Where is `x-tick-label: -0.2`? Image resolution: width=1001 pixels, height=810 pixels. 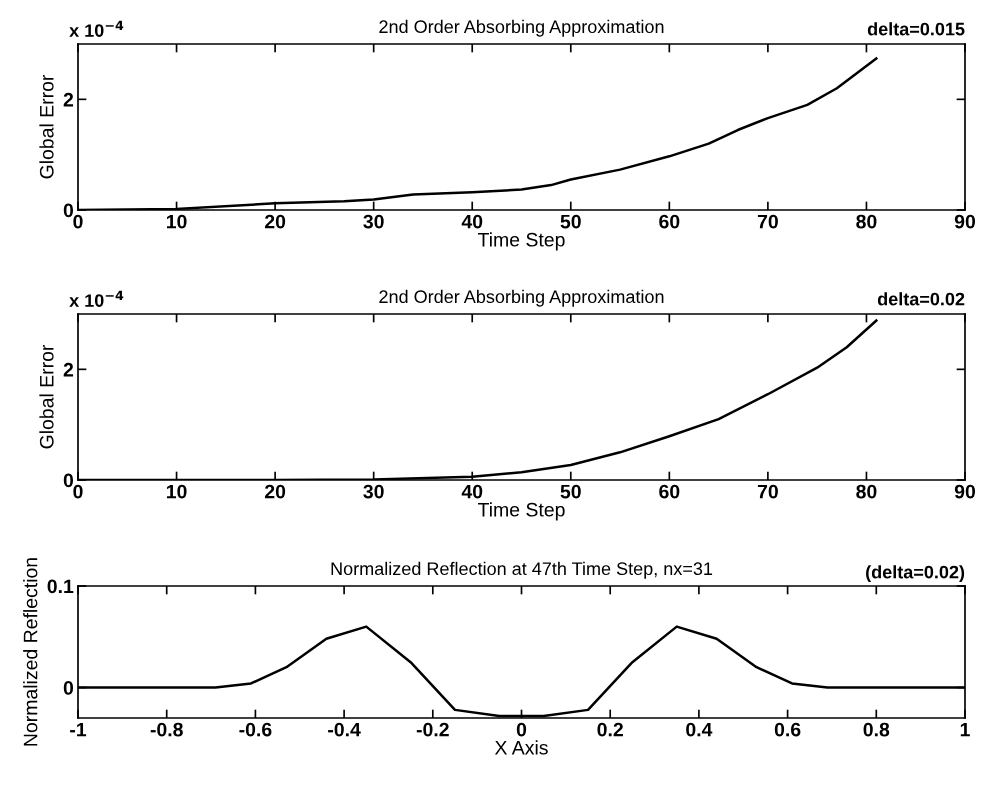
x-tick-label: -0.2 is located at coordinates (432, 729).